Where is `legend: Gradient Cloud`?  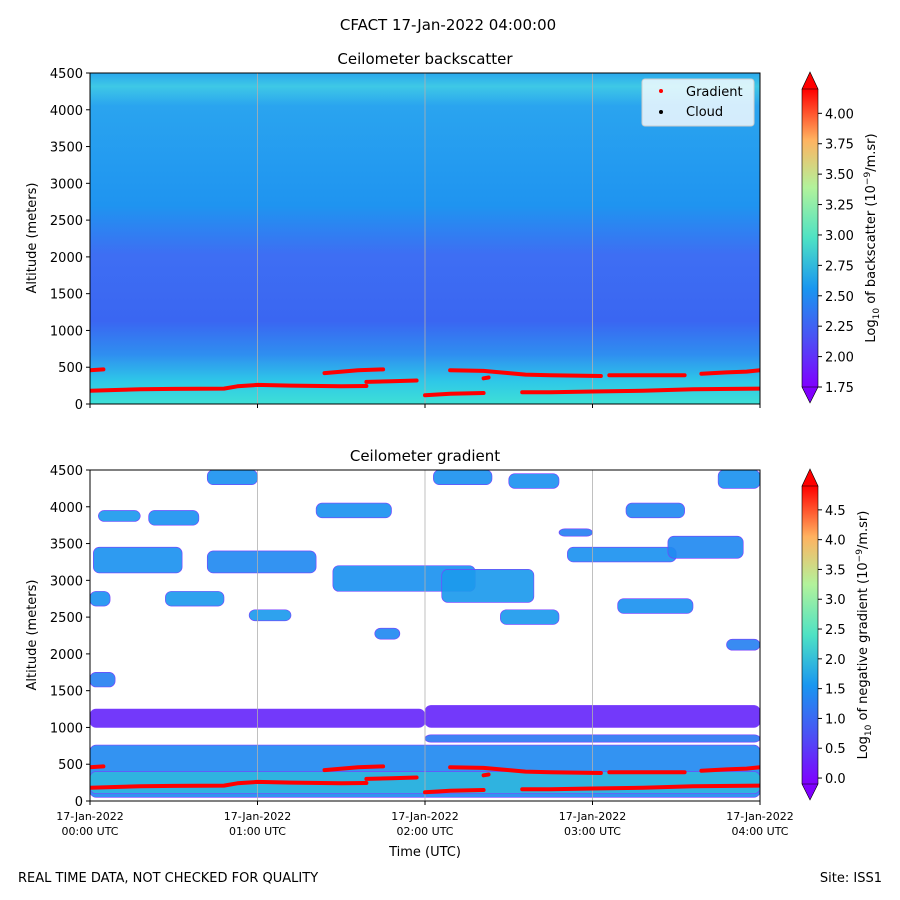
legend: Gradient Cloud is located at coordinates (698, 102).